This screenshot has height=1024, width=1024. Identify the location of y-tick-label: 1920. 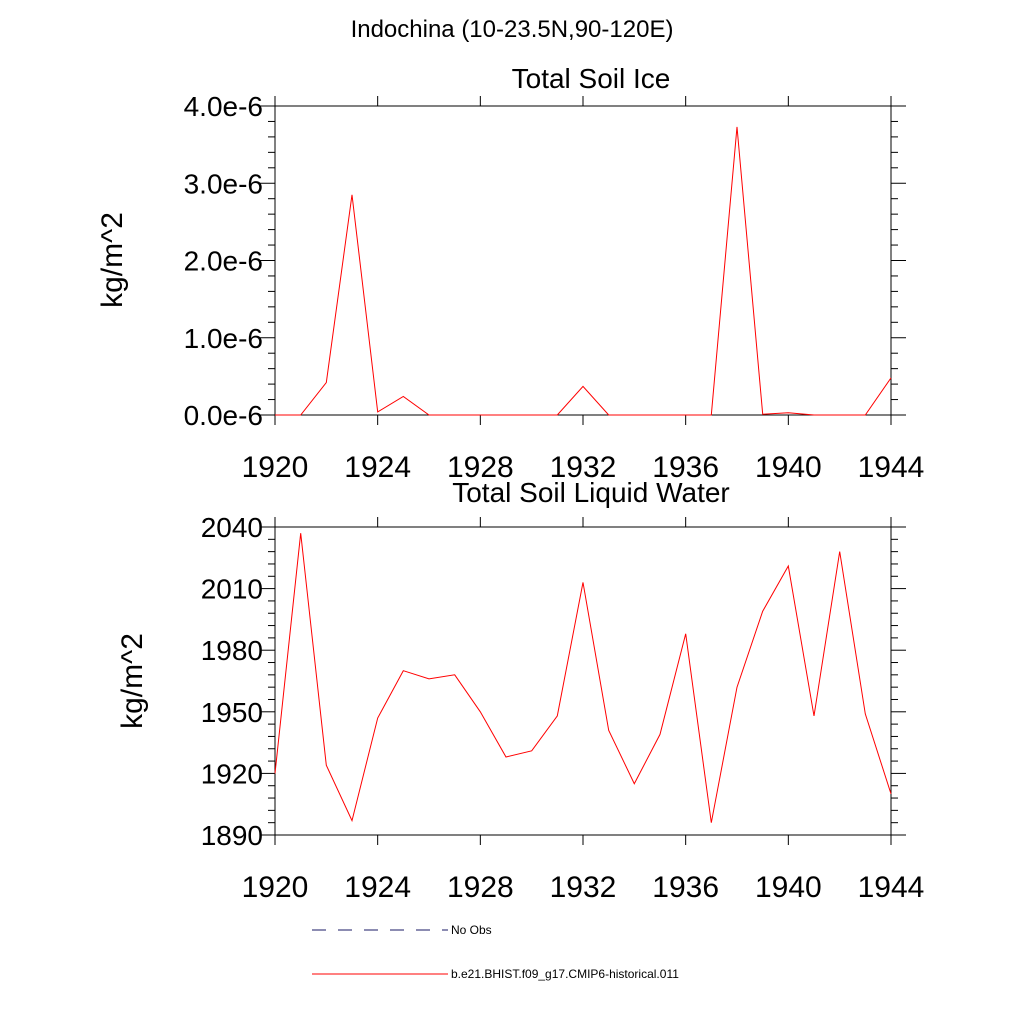
(232, 773).